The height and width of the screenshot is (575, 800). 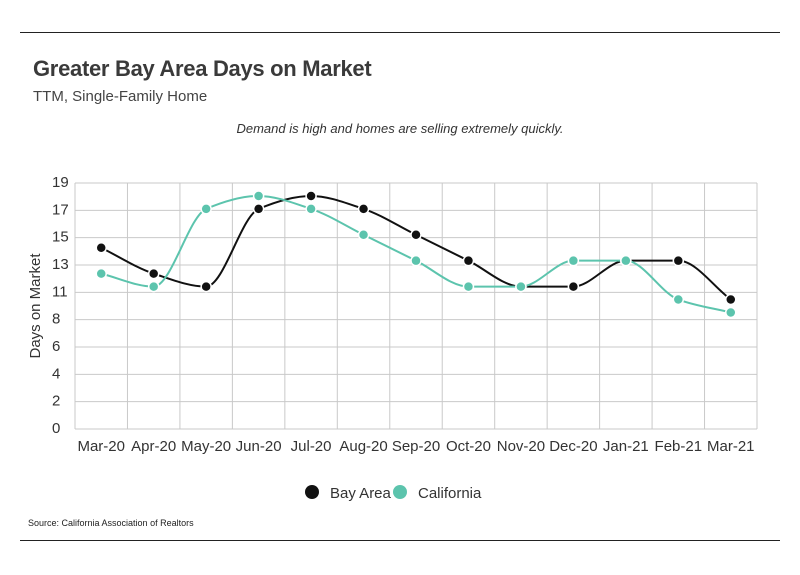 What do you see at coordinates (101, 446) in the screenshot?
I see `x-tick-label: Mar-20` at bounding box center [101, 446].